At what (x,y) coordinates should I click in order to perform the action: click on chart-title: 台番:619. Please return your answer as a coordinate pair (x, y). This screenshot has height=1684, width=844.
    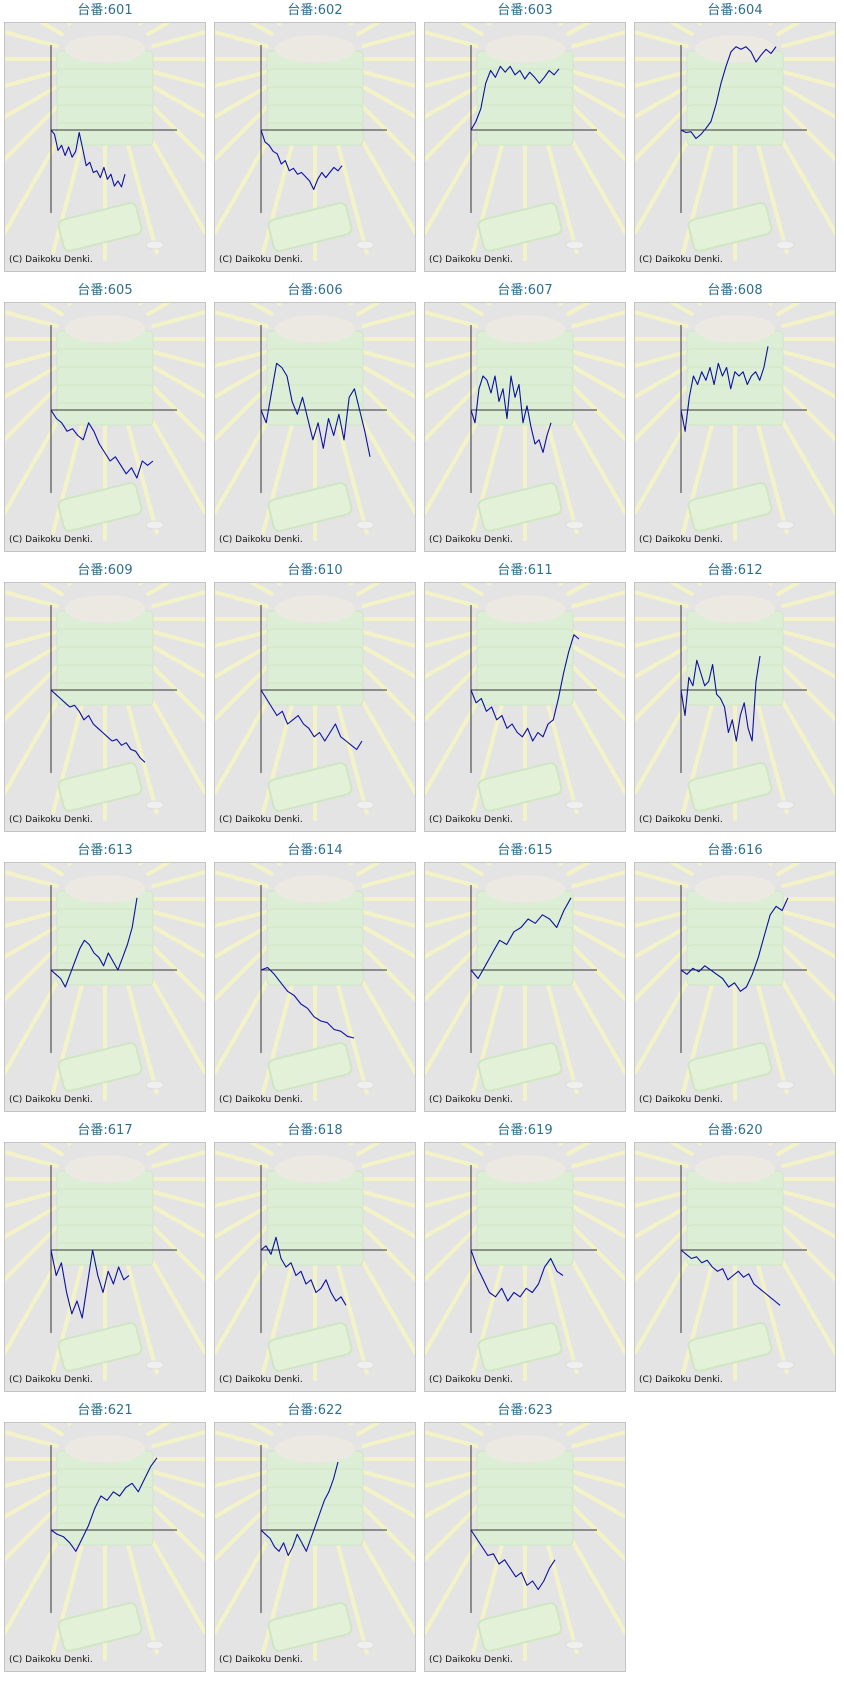
    Looking at the image, I should click on (525, 1130).